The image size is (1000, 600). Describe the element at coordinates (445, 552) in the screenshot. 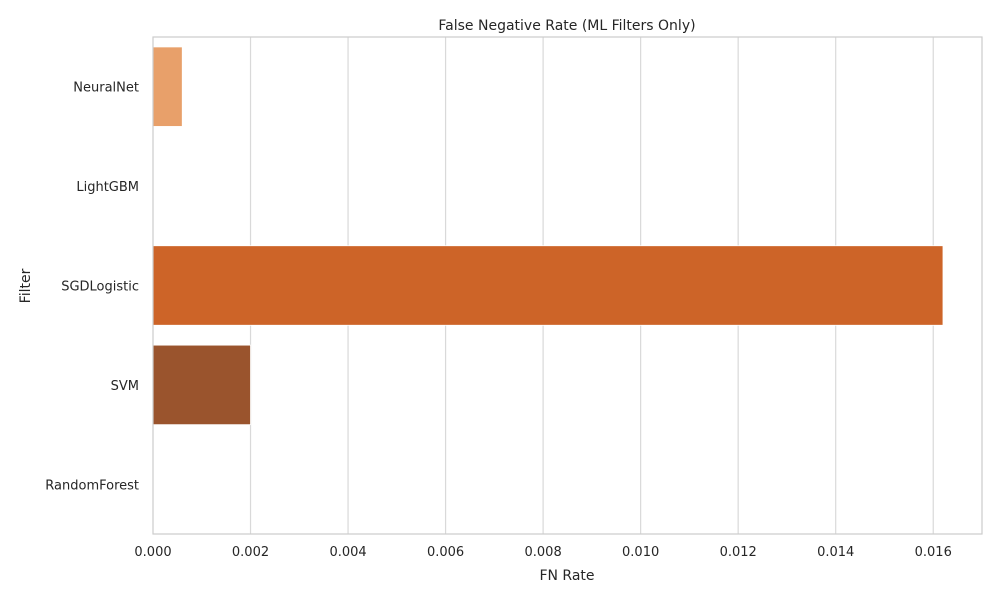

I see `x-tick-label: 0.006` at that location.